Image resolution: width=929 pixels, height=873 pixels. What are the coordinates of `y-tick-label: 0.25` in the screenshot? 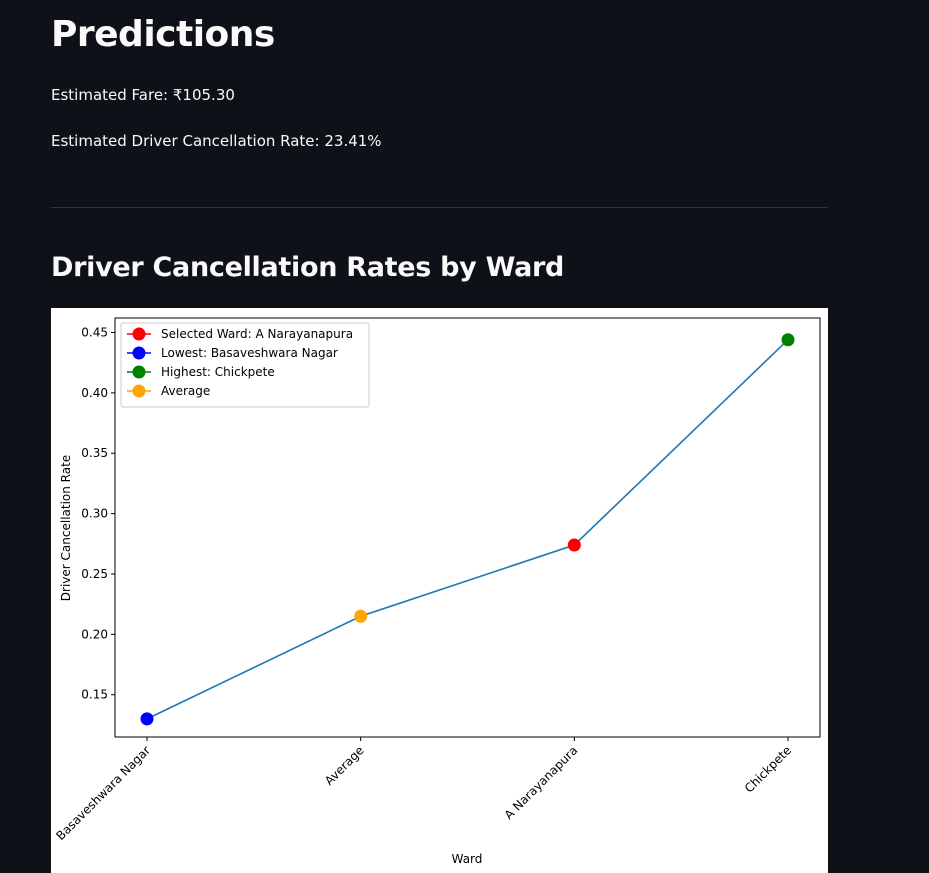 It's located at (94, 574).